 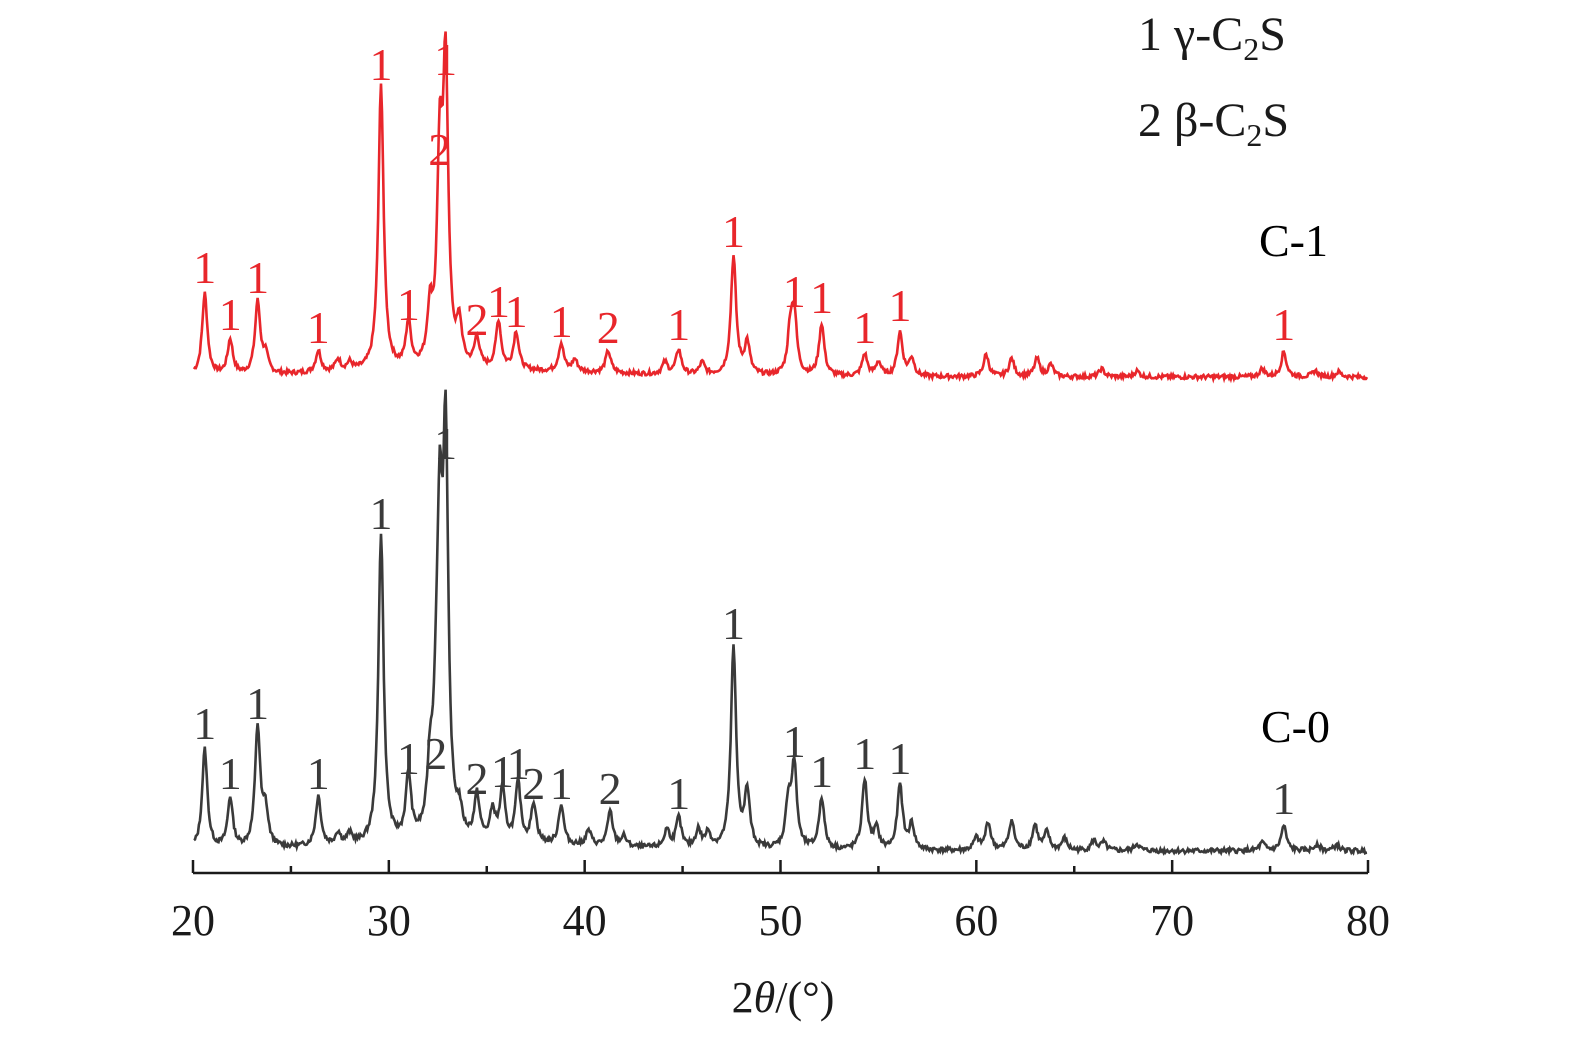 What do you see at coordinates (783, 997) in the screenshot?
I see `x-axis-title: 2θ/(°)` at bounding box center [783, 997].